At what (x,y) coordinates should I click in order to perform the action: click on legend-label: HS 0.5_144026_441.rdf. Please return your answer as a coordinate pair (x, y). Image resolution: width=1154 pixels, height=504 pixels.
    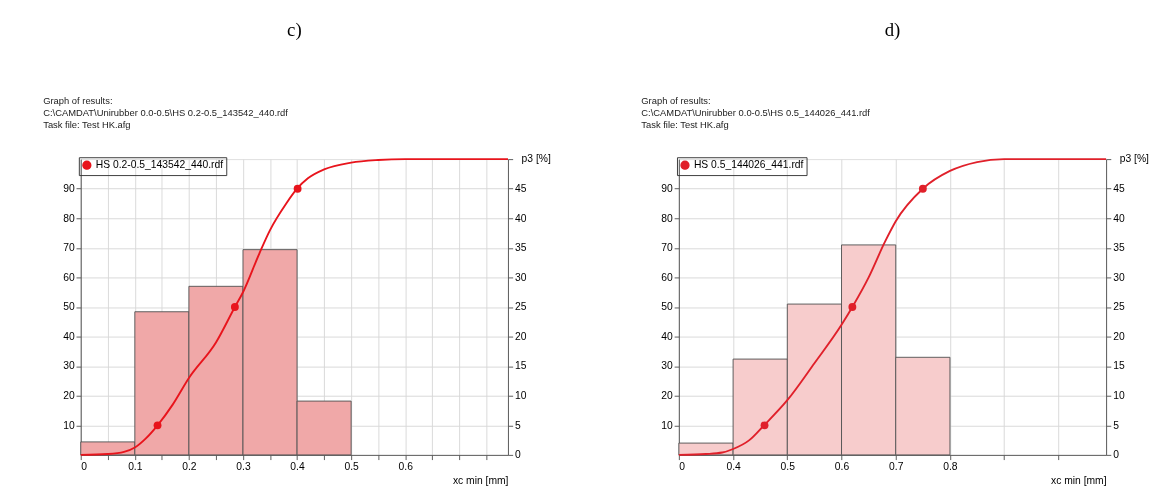
    Looking at the image, I should click on (748, 165).